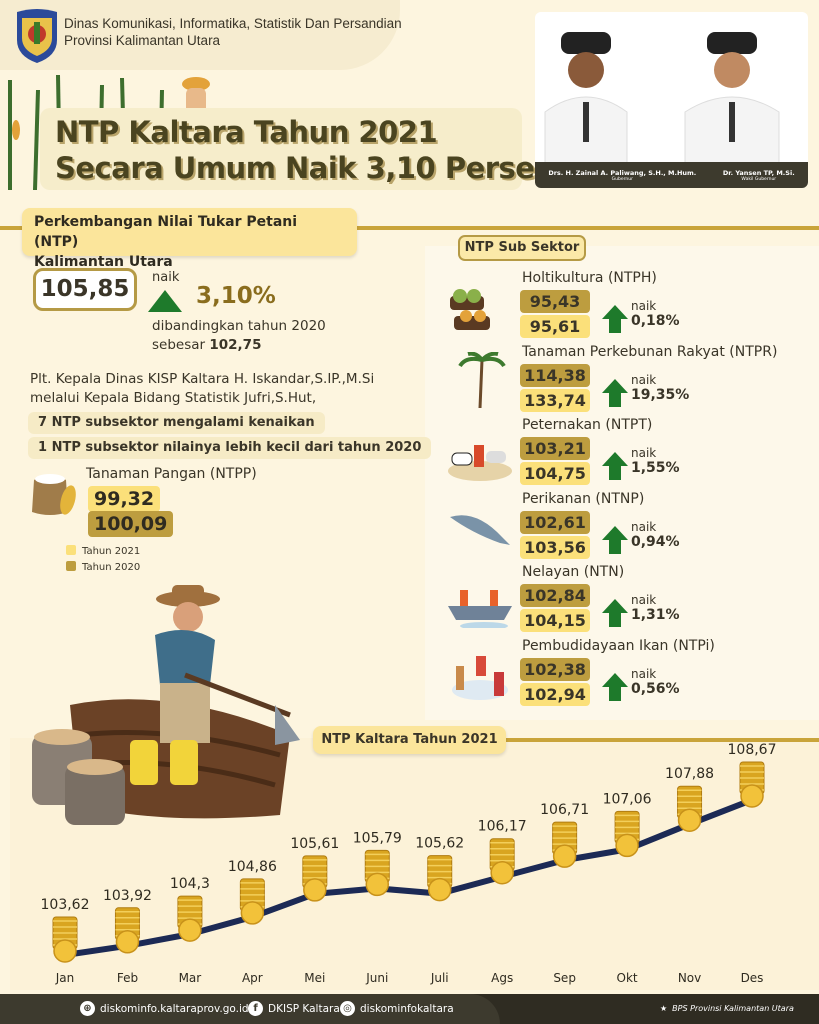 This screenshot has height=1024, width=819. What do you see at coordinates (660, 394) in the screenshot?
I see `subsektor-percent: 19,35%` at bounding box center [660, 394].